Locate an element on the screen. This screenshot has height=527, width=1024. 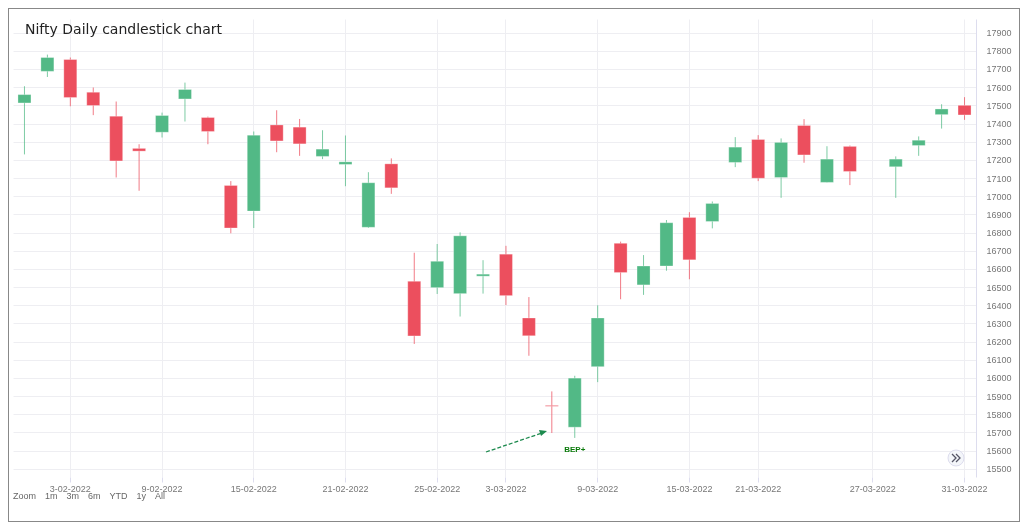
y-tick-label: 15700 is located at coordinates (999, 432).